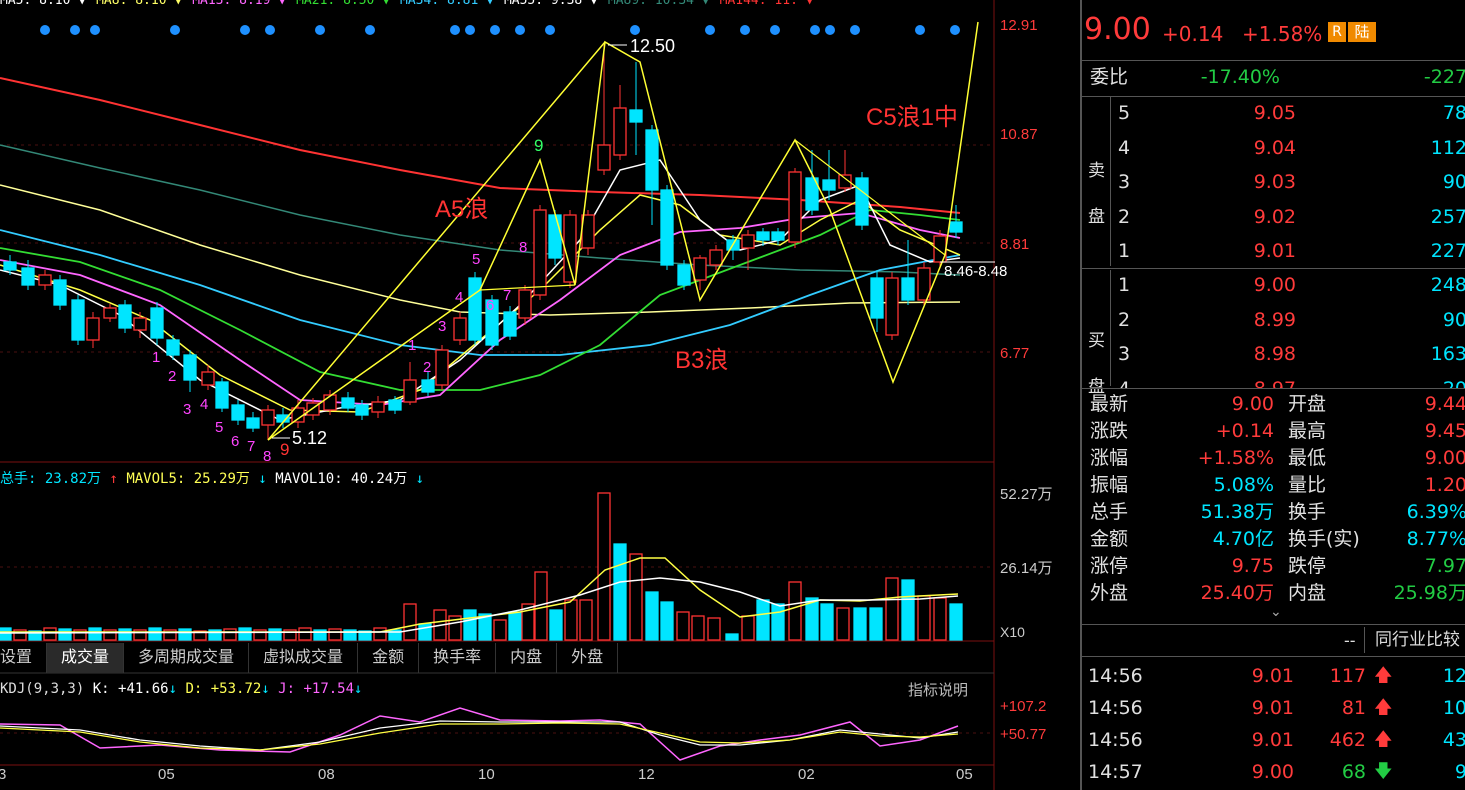 The width and height of the screenshot is (1465, 790). Describe the element at coordinates (476, 259) in the screenshot. I see `wave-count-number: 5` at that location.